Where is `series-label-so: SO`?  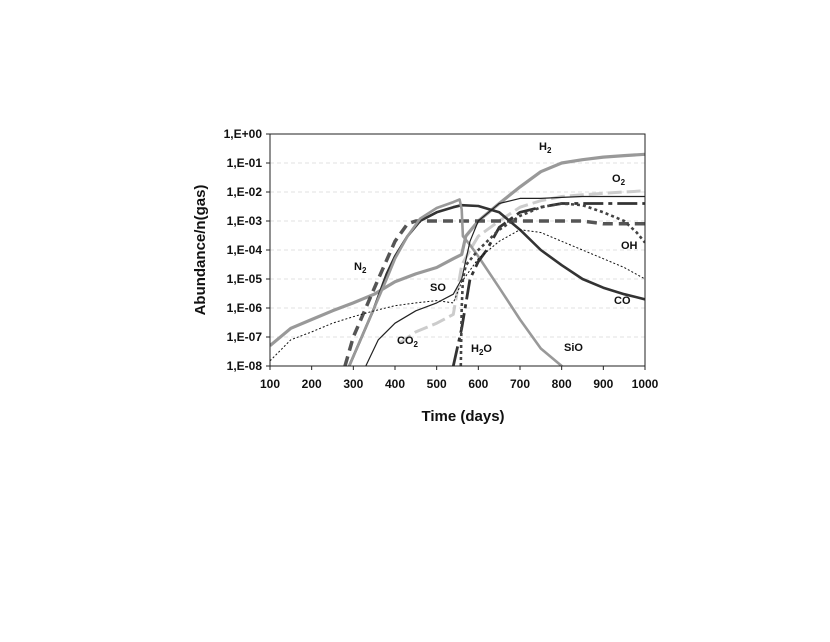
series-label-so: SO is located at coordinates (438, 288).